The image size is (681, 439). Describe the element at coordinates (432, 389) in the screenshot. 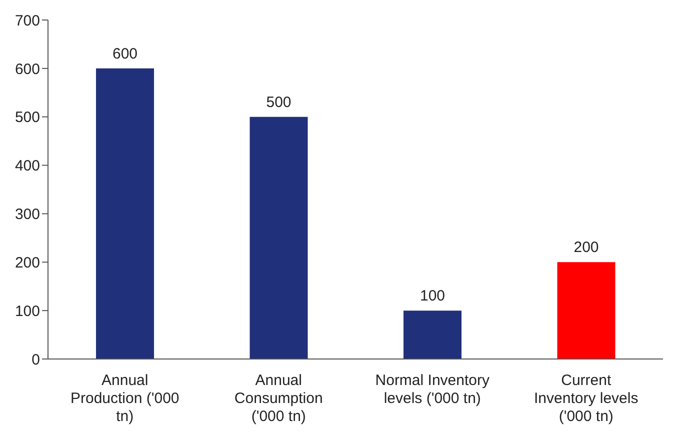

I see `x-tick-label: Normal Inventory levels ('000 tn)` at that location.